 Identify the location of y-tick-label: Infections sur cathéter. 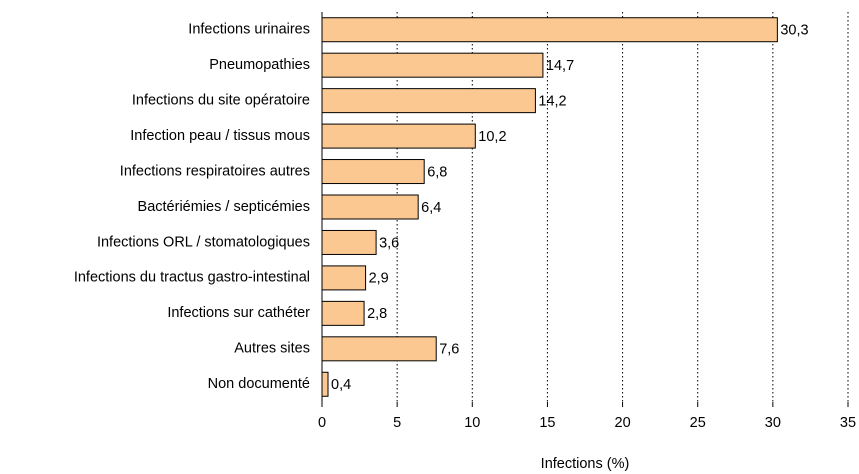
(238, 313).